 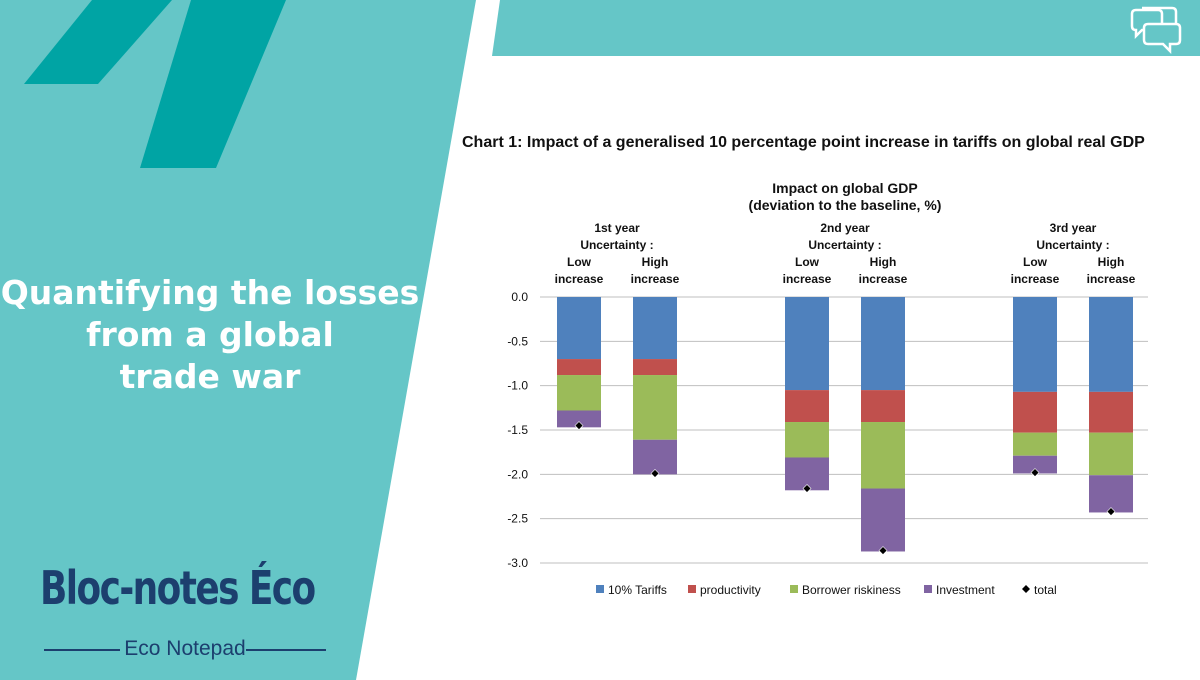 What do you see at coordinates (845, 228) in the screenshot?
I see `group-label: 2nd year` at bounding box center [845, 228].